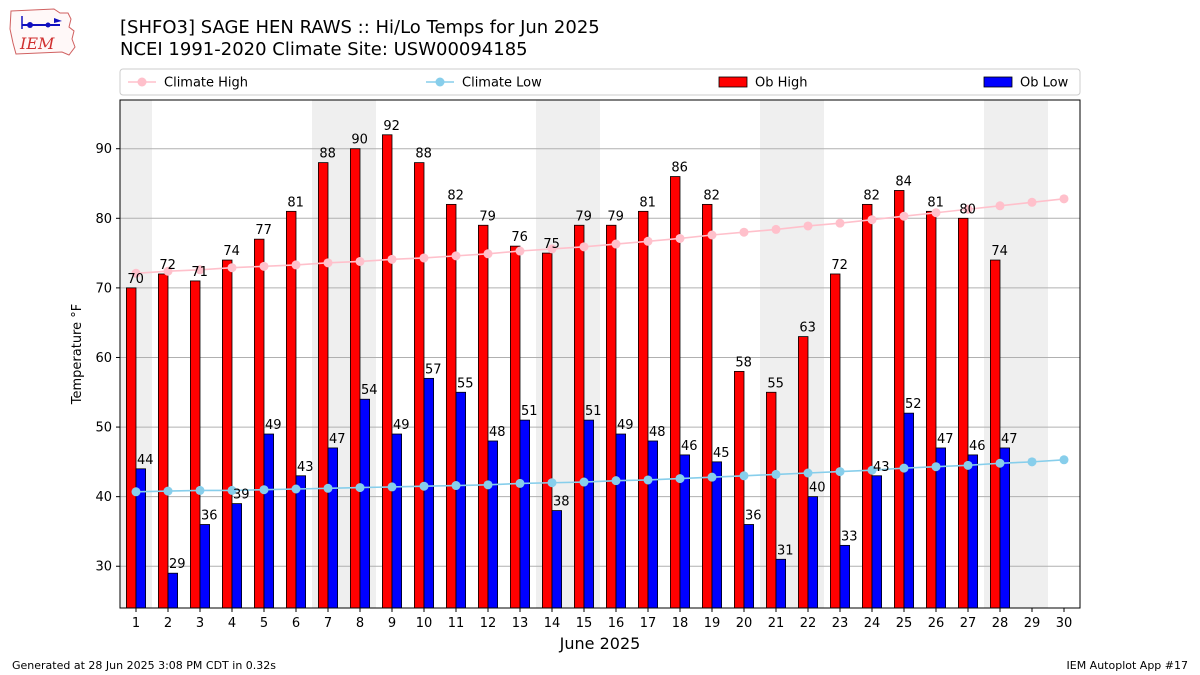 Image resolution: width=1200 pixels, height=675 pixels. I want to click on y-tick-label: 80, so click(103, 219).